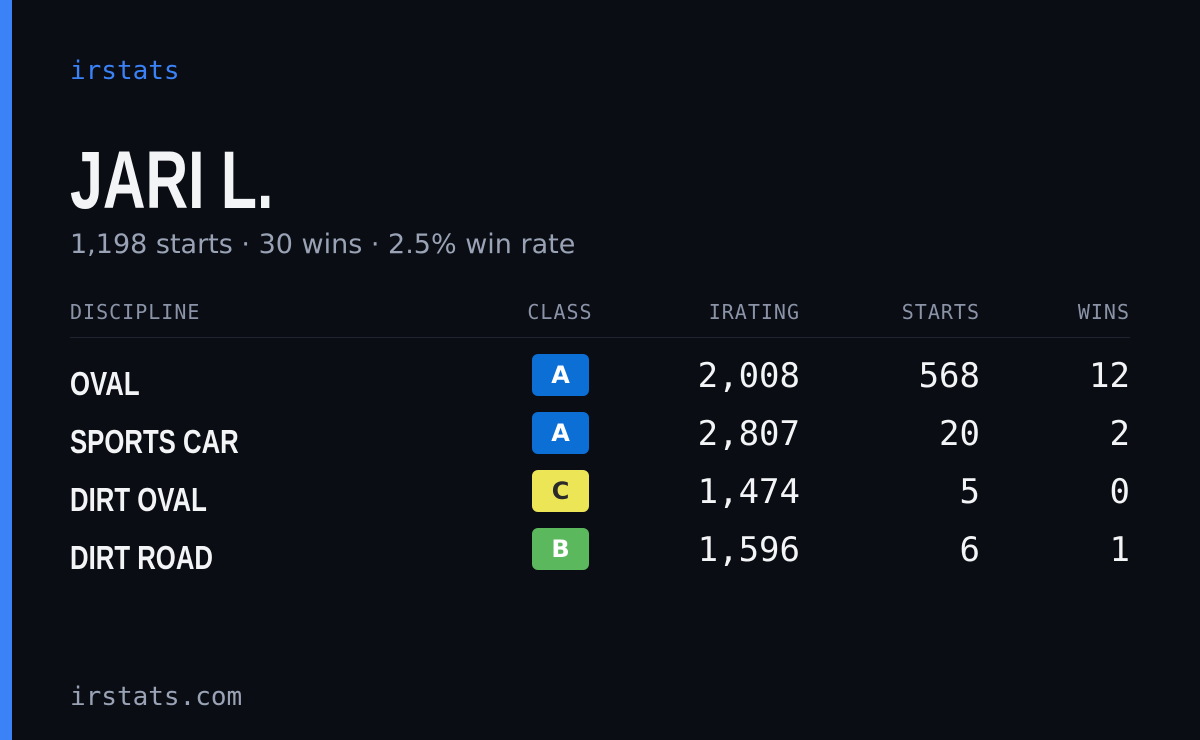 The height and width of the screenshot is (740, 1200). What do you see at coordinates (560, 549) in the screenshot?
I see `class-badge: B` at bounding box center [560, 549].